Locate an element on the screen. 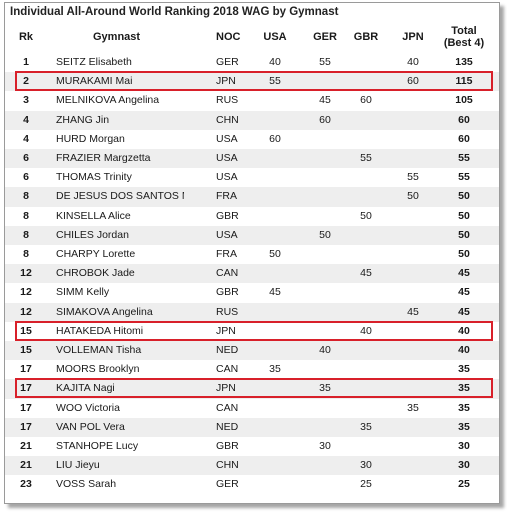  cell-name: MURAKAMI Mai is located at coordinates (94, 81).